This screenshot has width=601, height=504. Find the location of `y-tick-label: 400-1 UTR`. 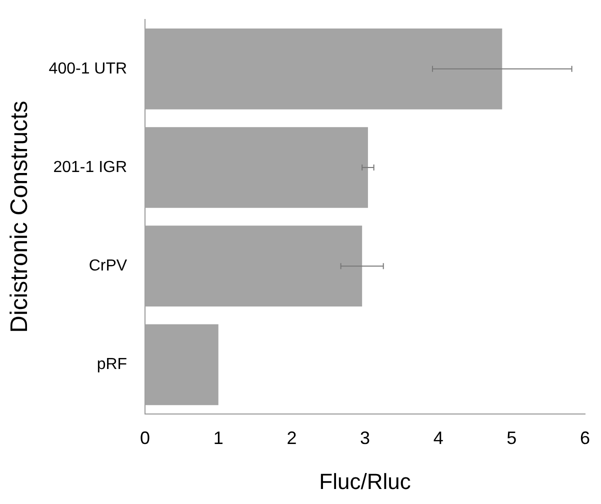

y-tick-label: 400-1 UTR is located at coordinates (88, 69).